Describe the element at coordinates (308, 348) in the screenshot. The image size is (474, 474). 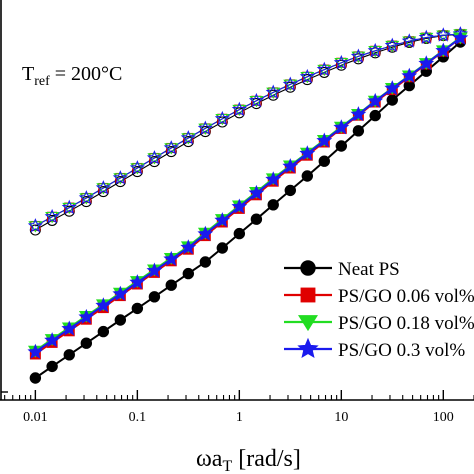
I see `legend-marker-star` at that location.